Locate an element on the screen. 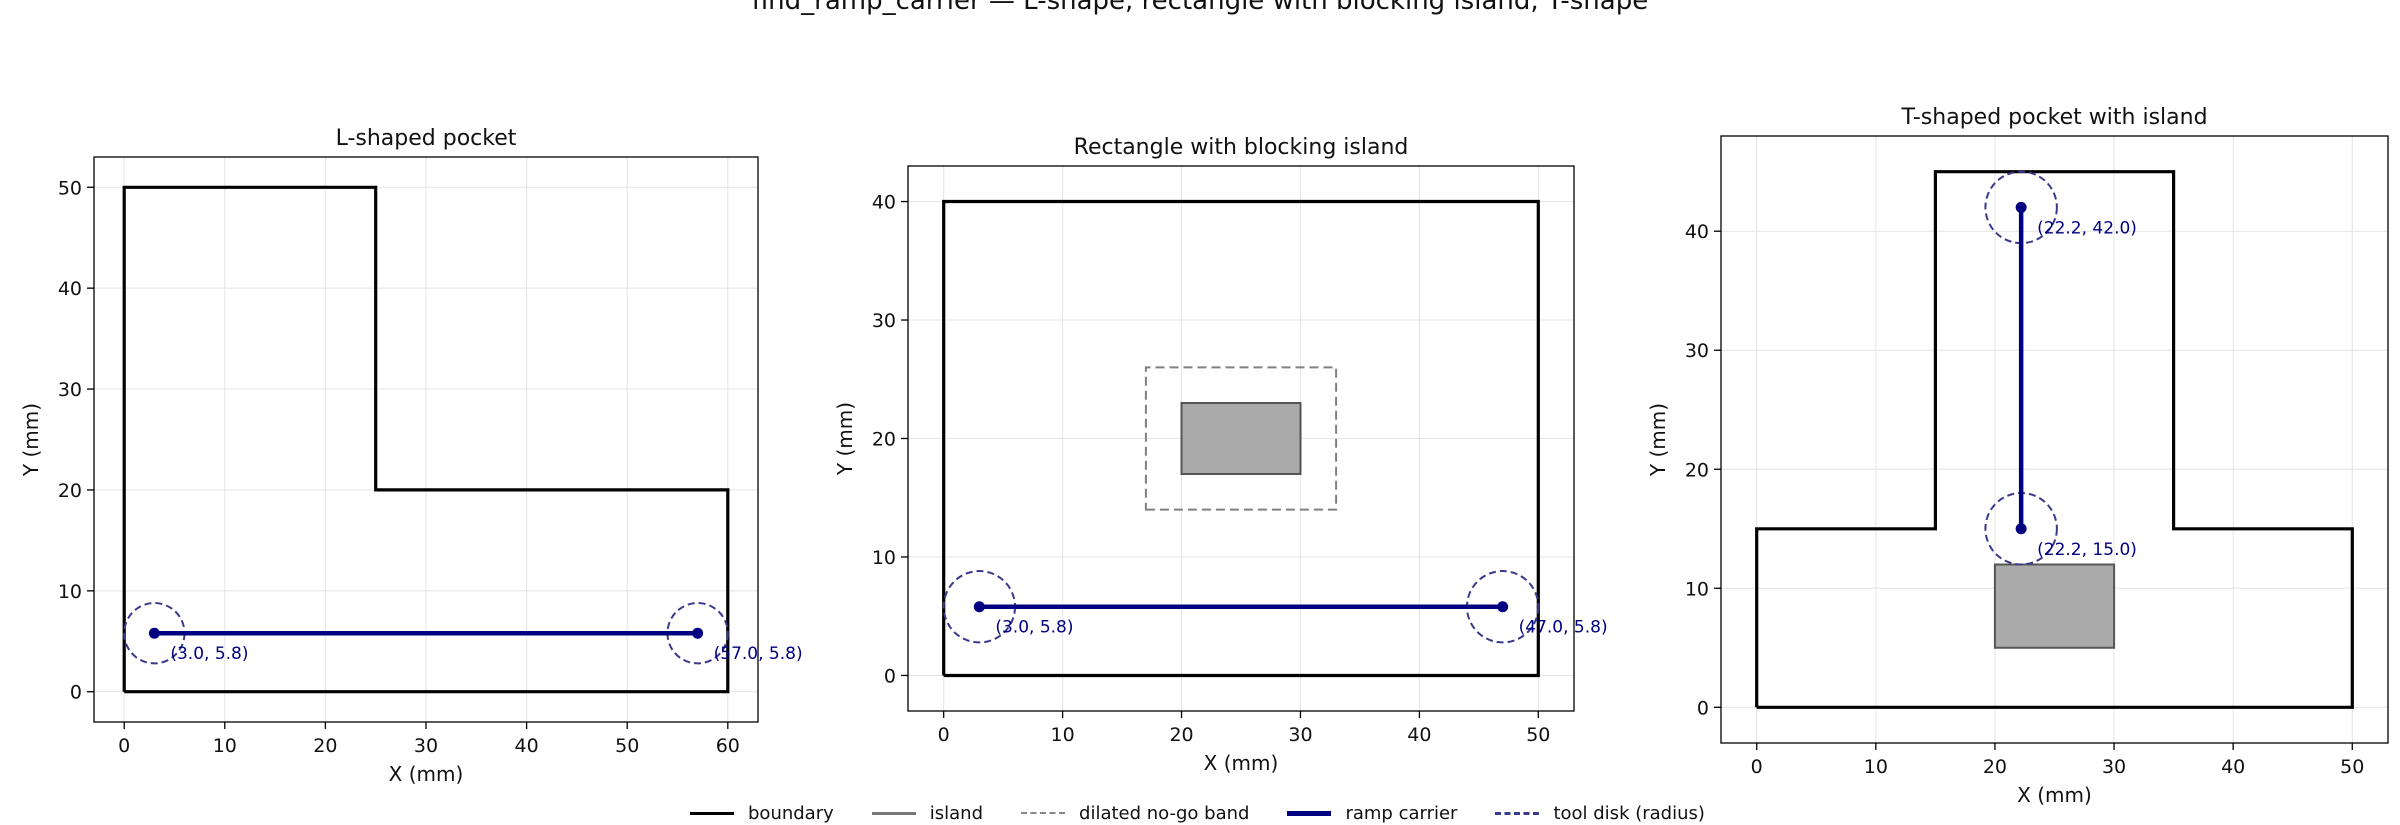  l-shape-x-tick-label: 0 is located at coordinates (124, 746).